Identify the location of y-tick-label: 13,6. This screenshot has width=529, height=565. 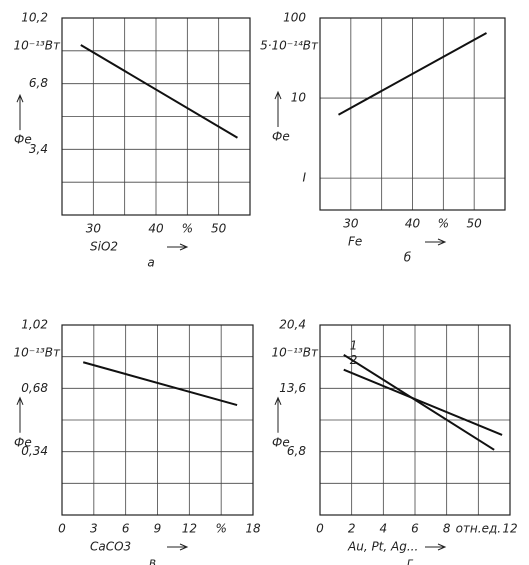
(292, 388).